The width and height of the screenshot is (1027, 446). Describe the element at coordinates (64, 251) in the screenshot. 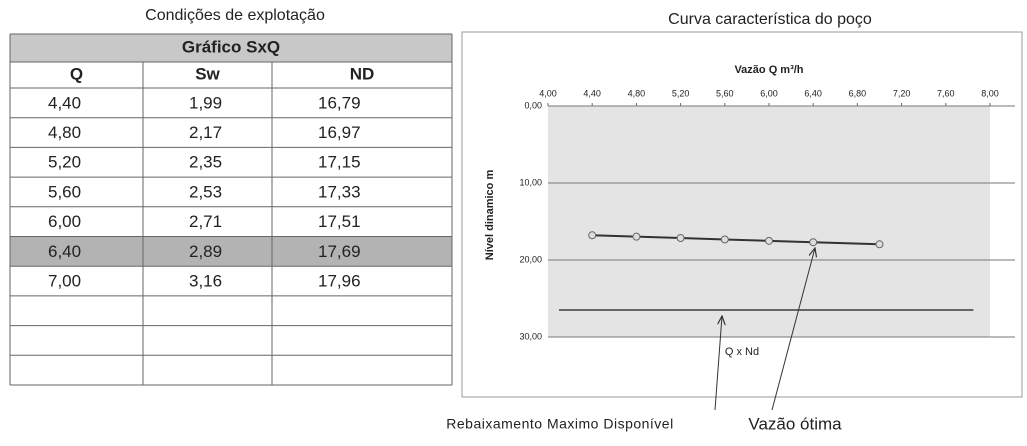

I see `cell: 6,40` at that location.